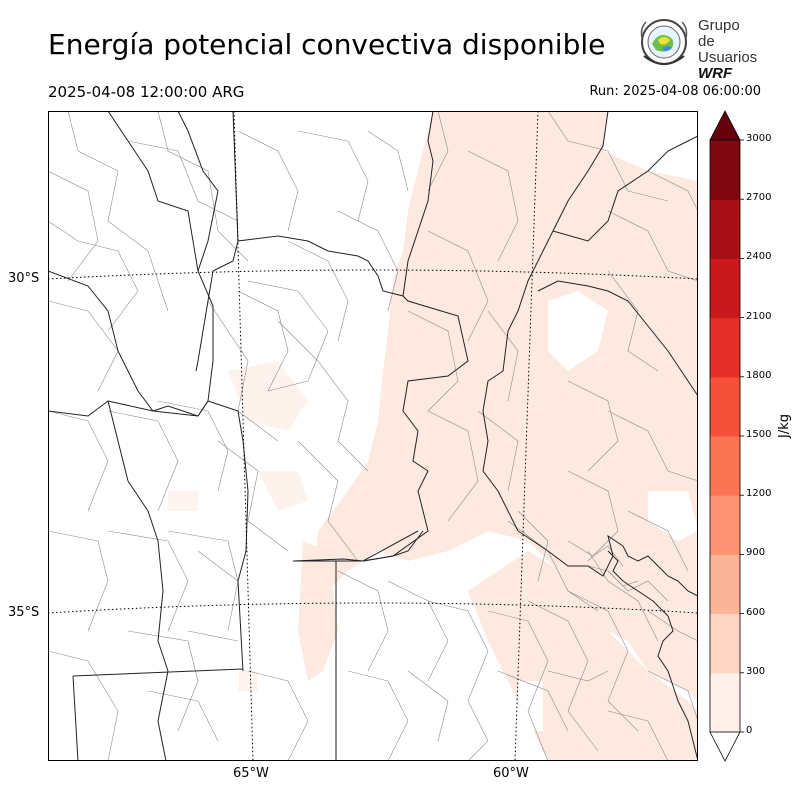 This screenshot has width=800, height=800. Describe the element at coordinates (24, 278) in the screenshot. I see `lat-label-30s: 30°S` at that location.